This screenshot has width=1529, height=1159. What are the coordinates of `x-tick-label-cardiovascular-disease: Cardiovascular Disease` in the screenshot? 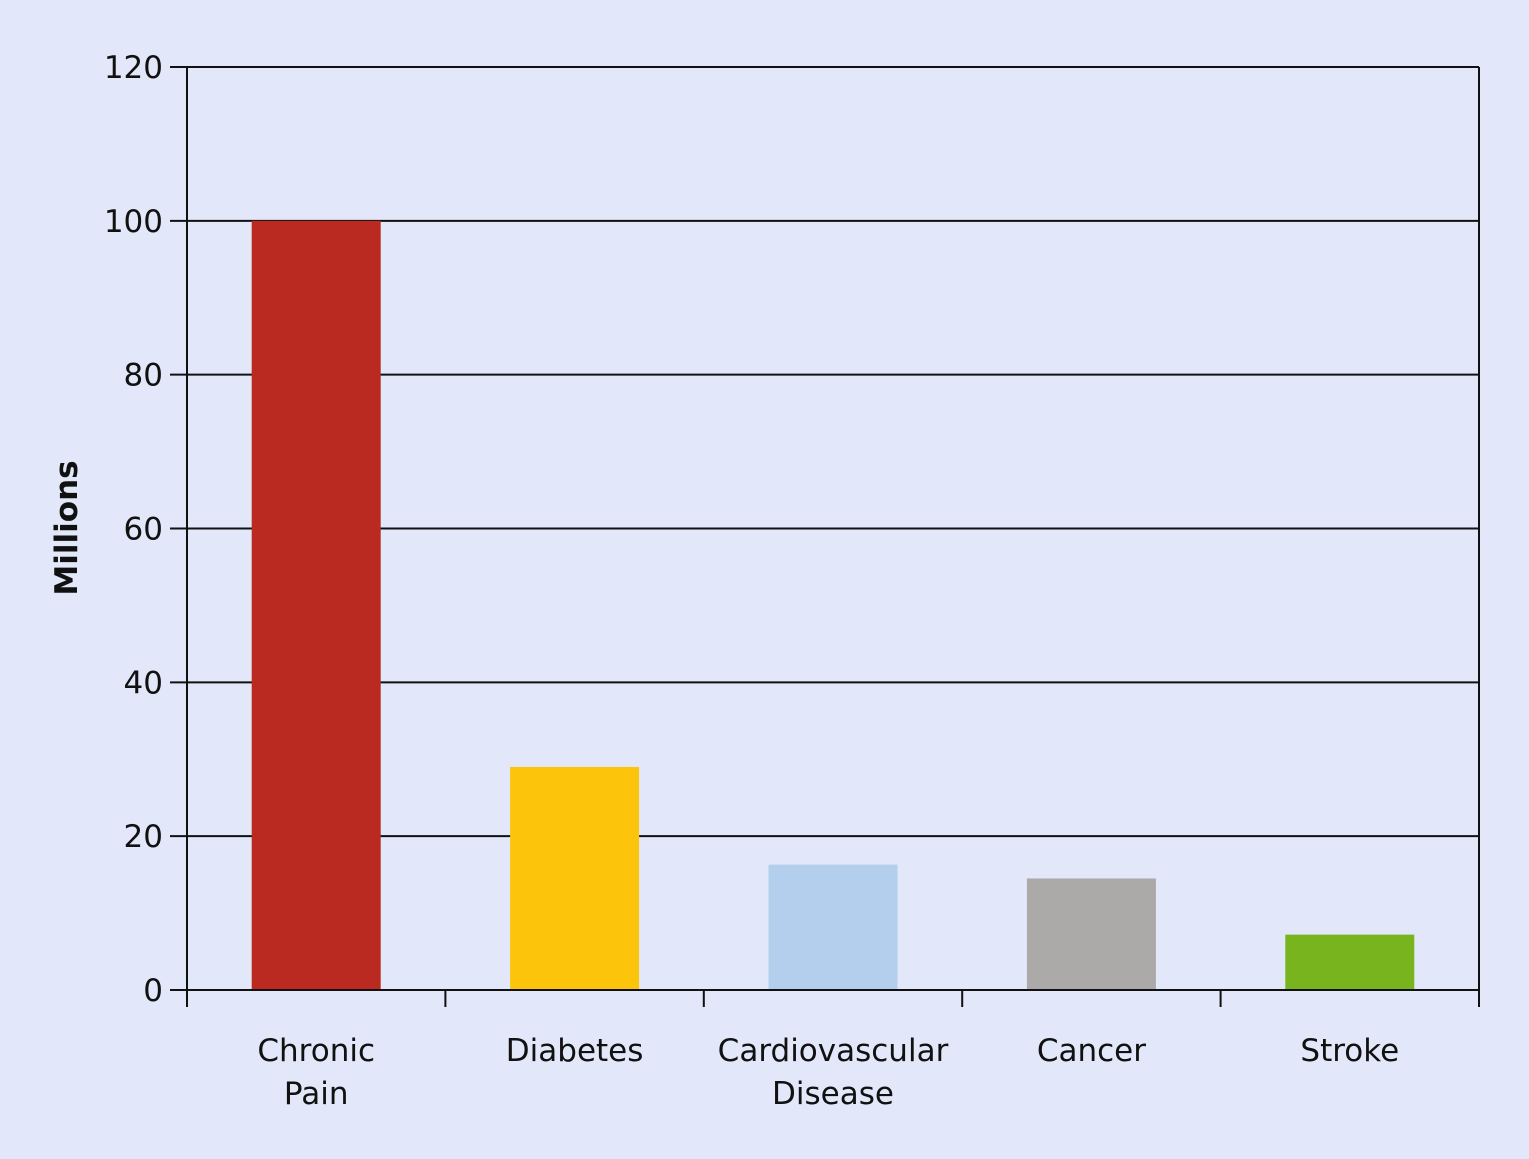 It's located at (833, 1072).